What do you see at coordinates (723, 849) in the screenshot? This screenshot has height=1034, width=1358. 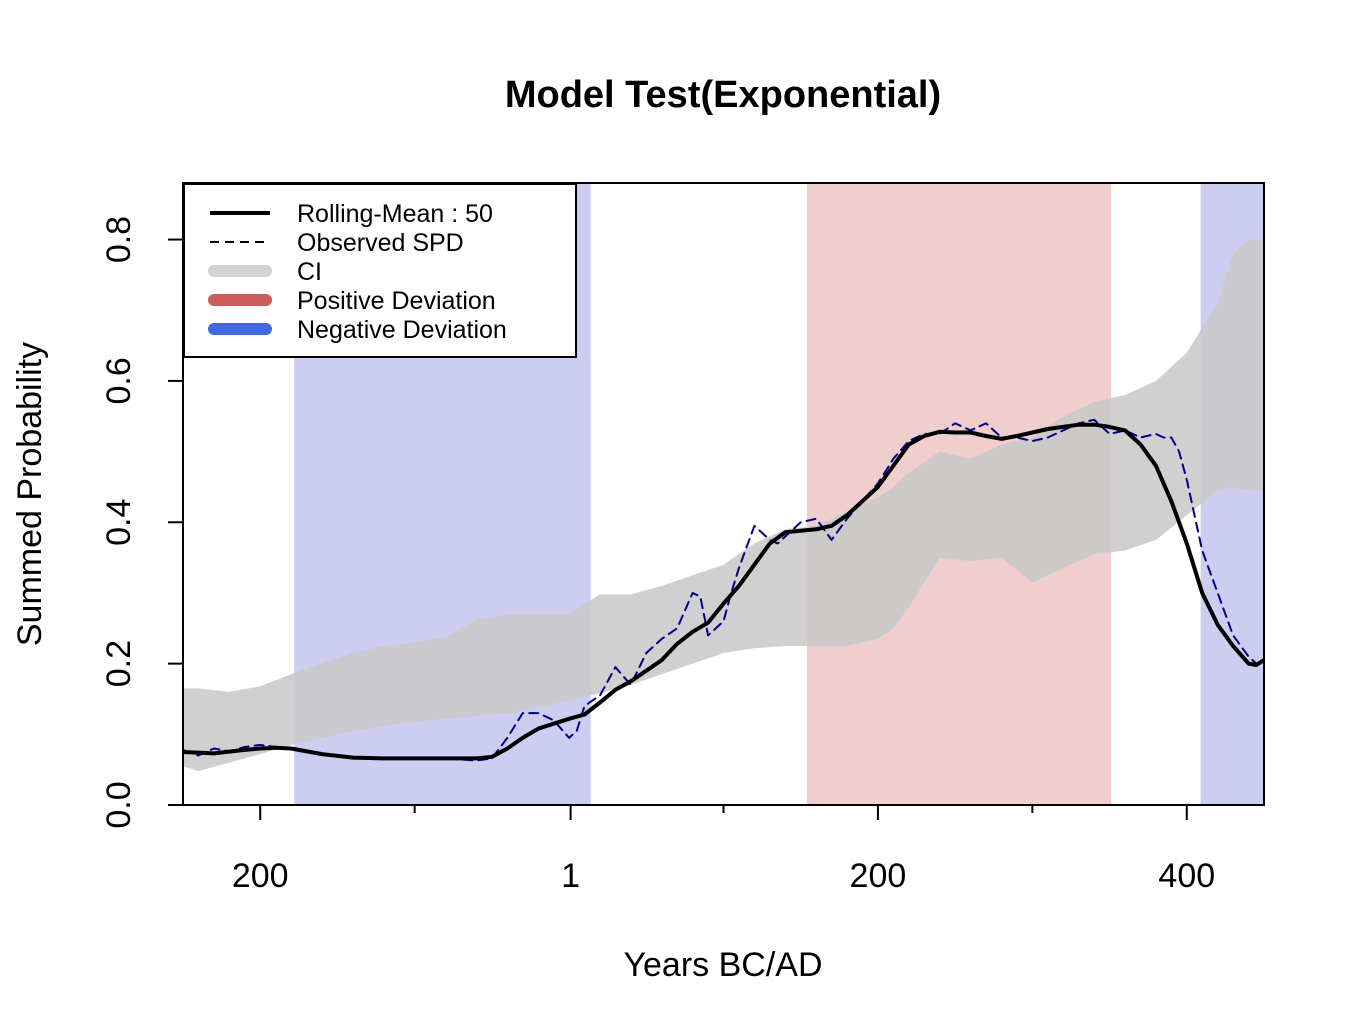 I see `x-axis: 200 1 200 400` at bounding box center [723, 849].